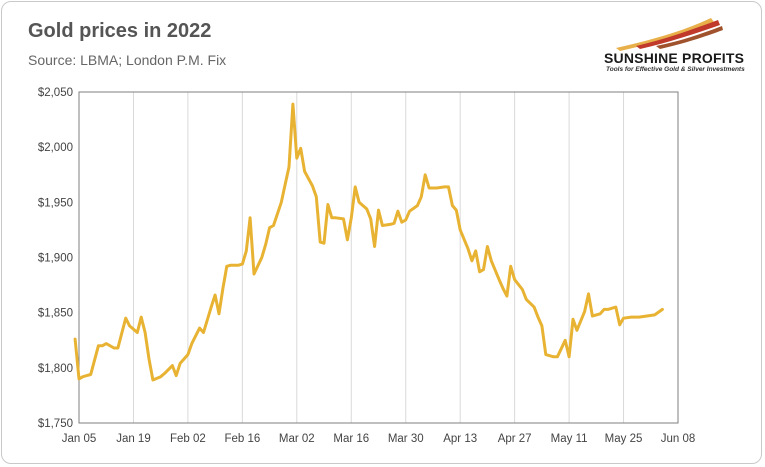  I want to click on x-tick-label: Apr 13, so click(460, 439).